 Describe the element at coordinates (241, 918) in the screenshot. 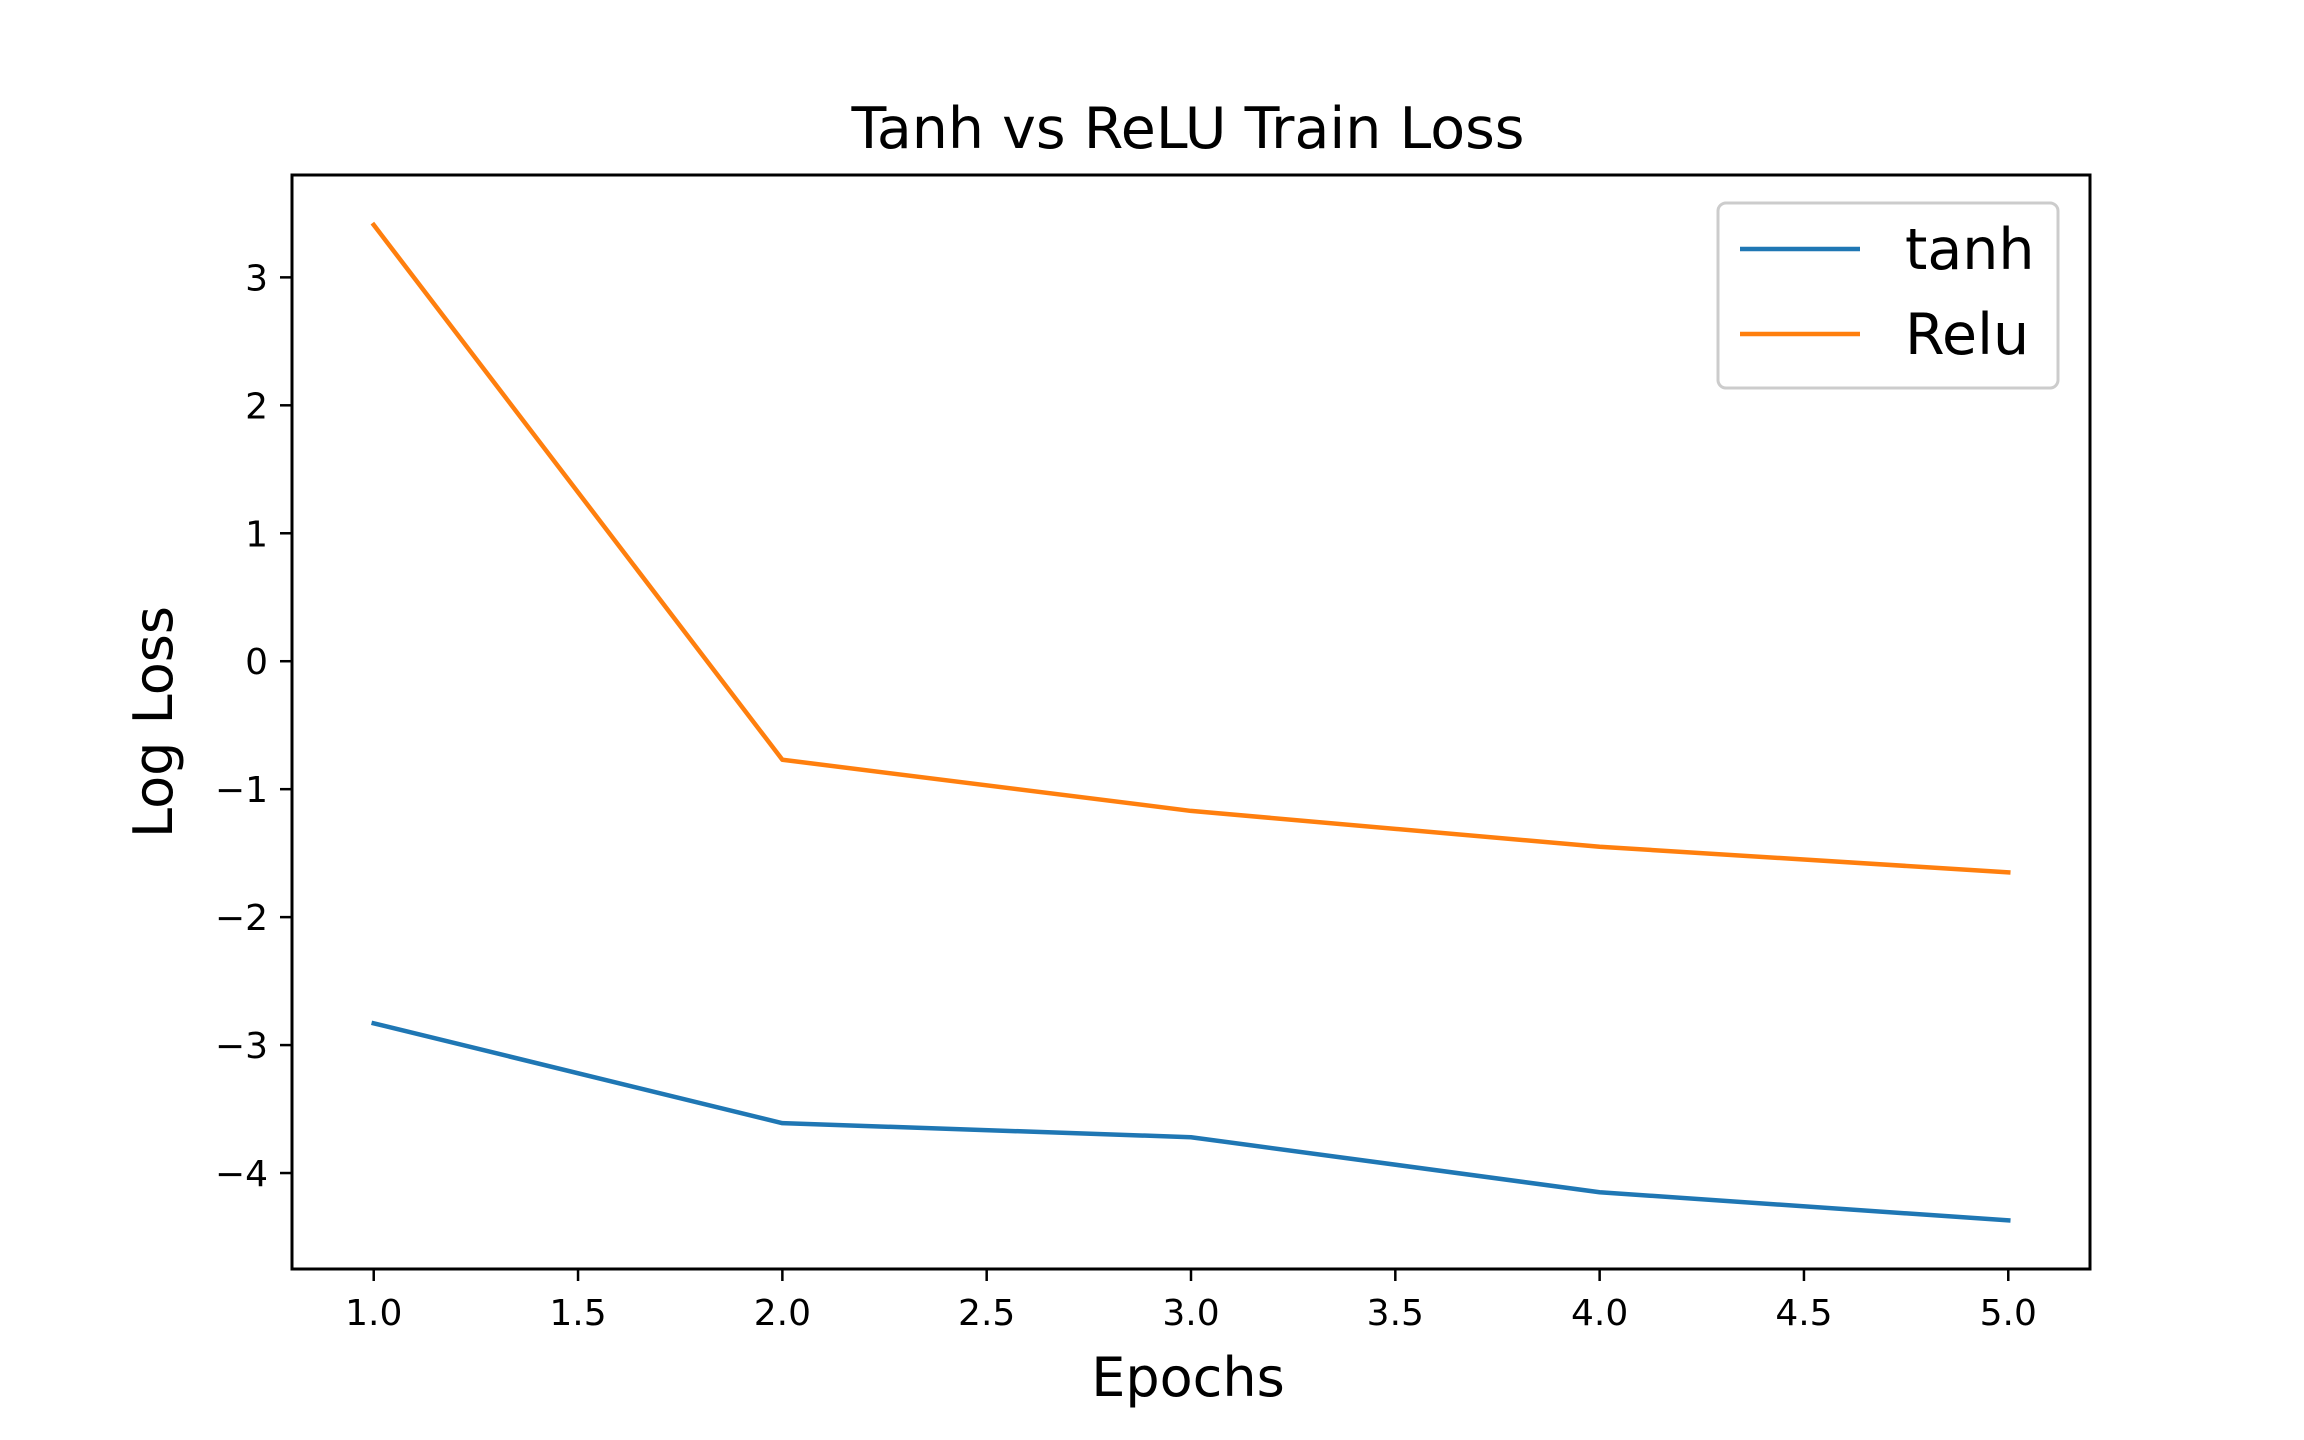

I see `y-tick-label: −2` at that location.